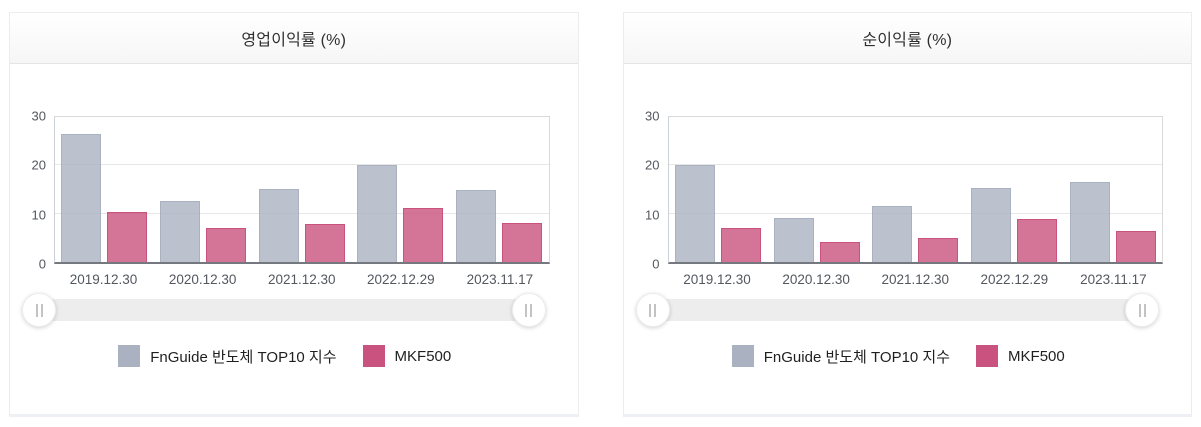 The height and width of the screenshot is (427, 1201). I want to click on chart-header: 순이익률 (%), so click(907, 38).